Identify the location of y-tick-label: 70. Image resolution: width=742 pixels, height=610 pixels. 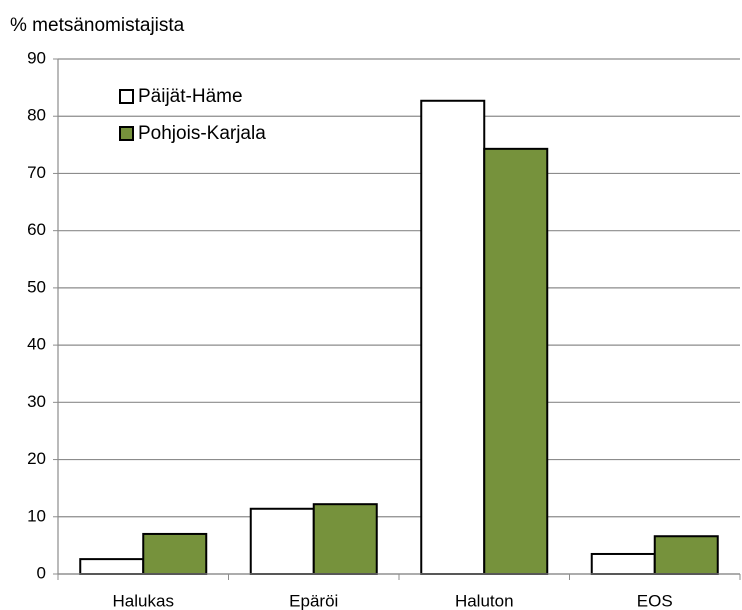
(36, 172).